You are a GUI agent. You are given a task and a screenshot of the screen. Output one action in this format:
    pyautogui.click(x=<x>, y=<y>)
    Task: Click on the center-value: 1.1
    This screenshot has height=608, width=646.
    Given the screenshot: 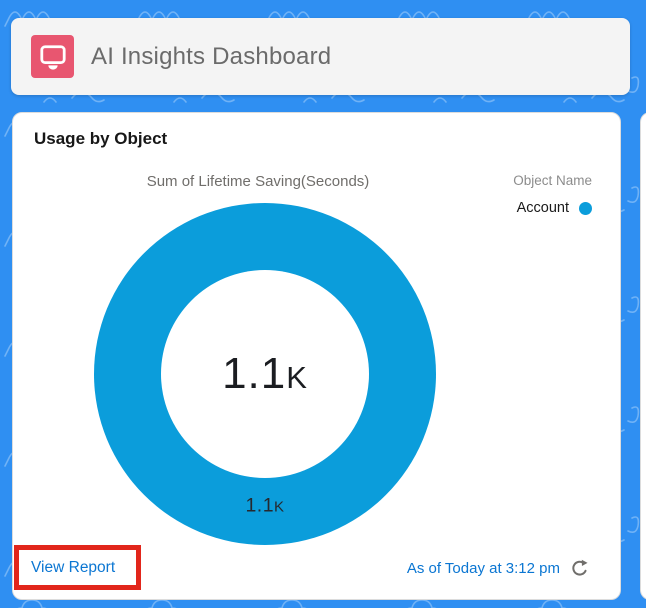 What is the action you would take?
    pyautogui.click(x=254, y=373)
    